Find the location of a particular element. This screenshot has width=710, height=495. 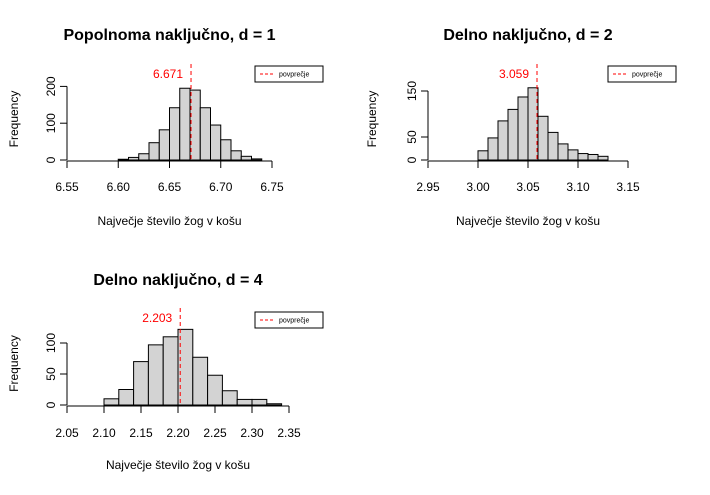

x-tick-label: 2.35 is located at coordinates (289, 433).